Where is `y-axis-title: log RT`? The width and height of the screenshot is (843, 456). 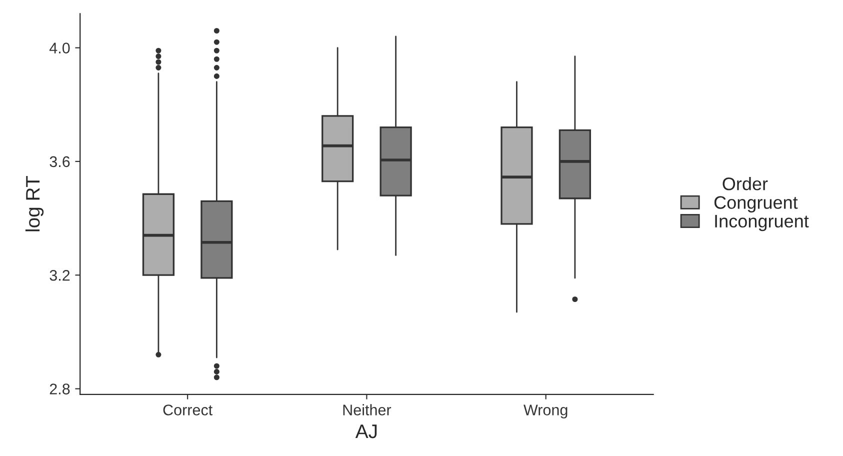 y-axis-title: log RT is located at coordinates (34, 204).